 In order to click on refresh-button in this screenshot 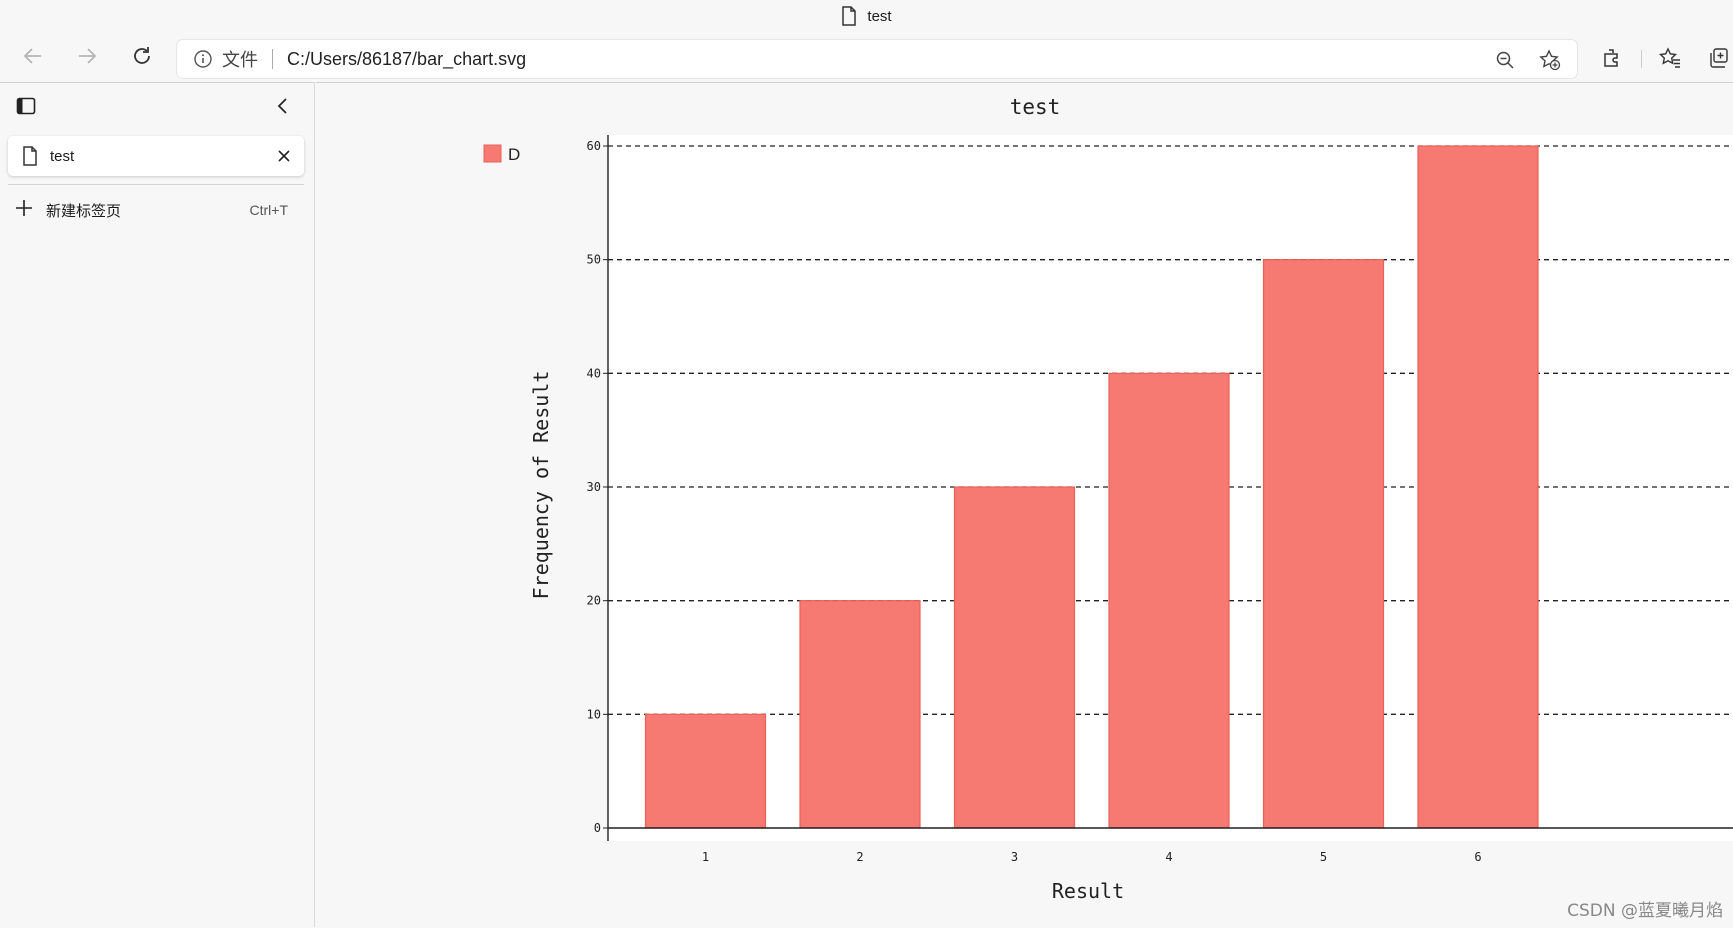, I will do `click(142, 58)`.